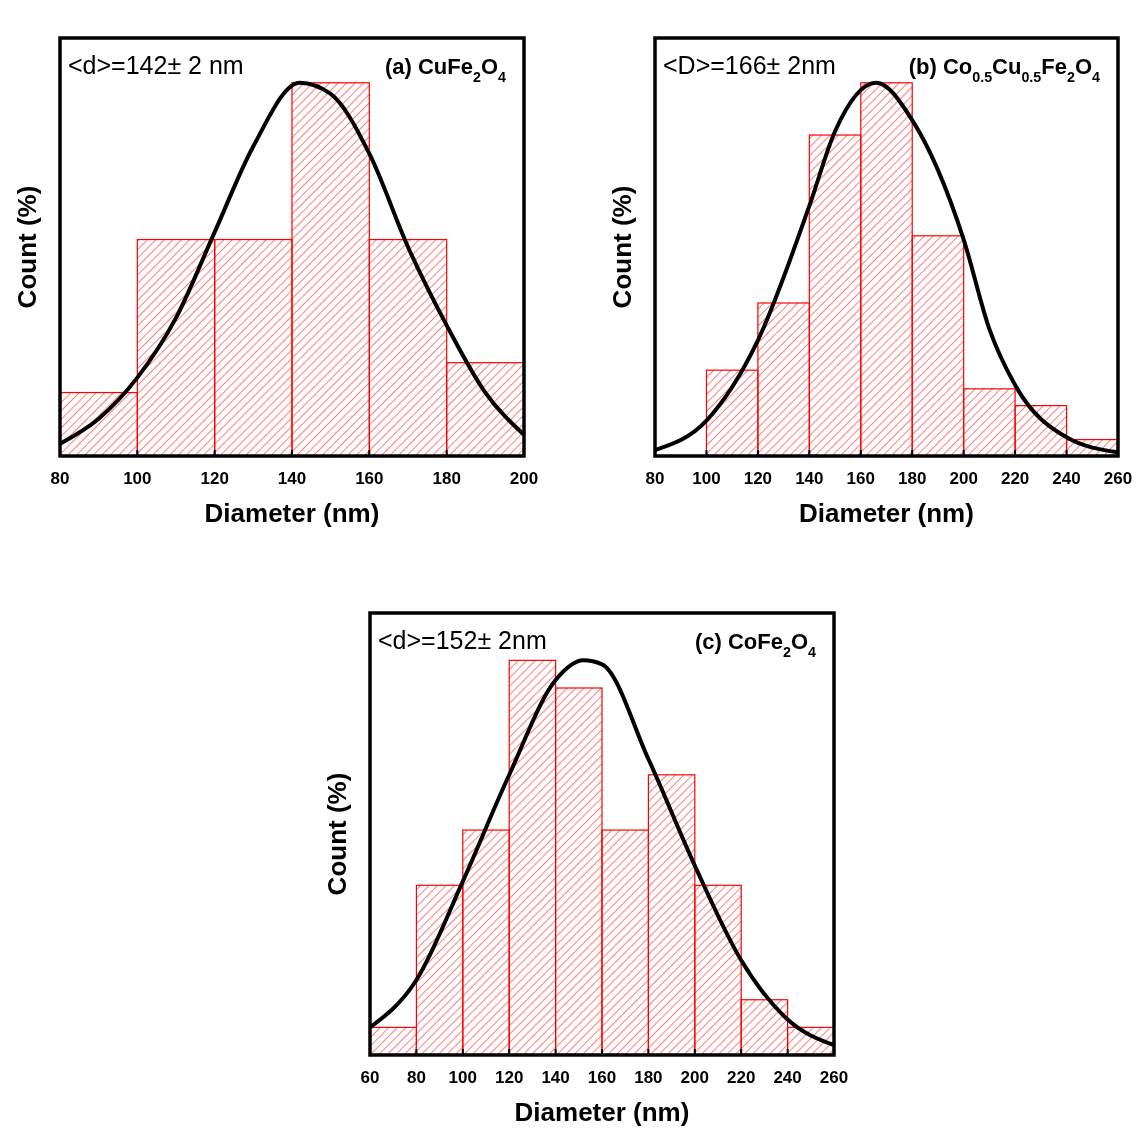 The height and width of the screenshot is (1132, 1138). I want to click on text: <d>=152± 2nm, so click(462, 640).